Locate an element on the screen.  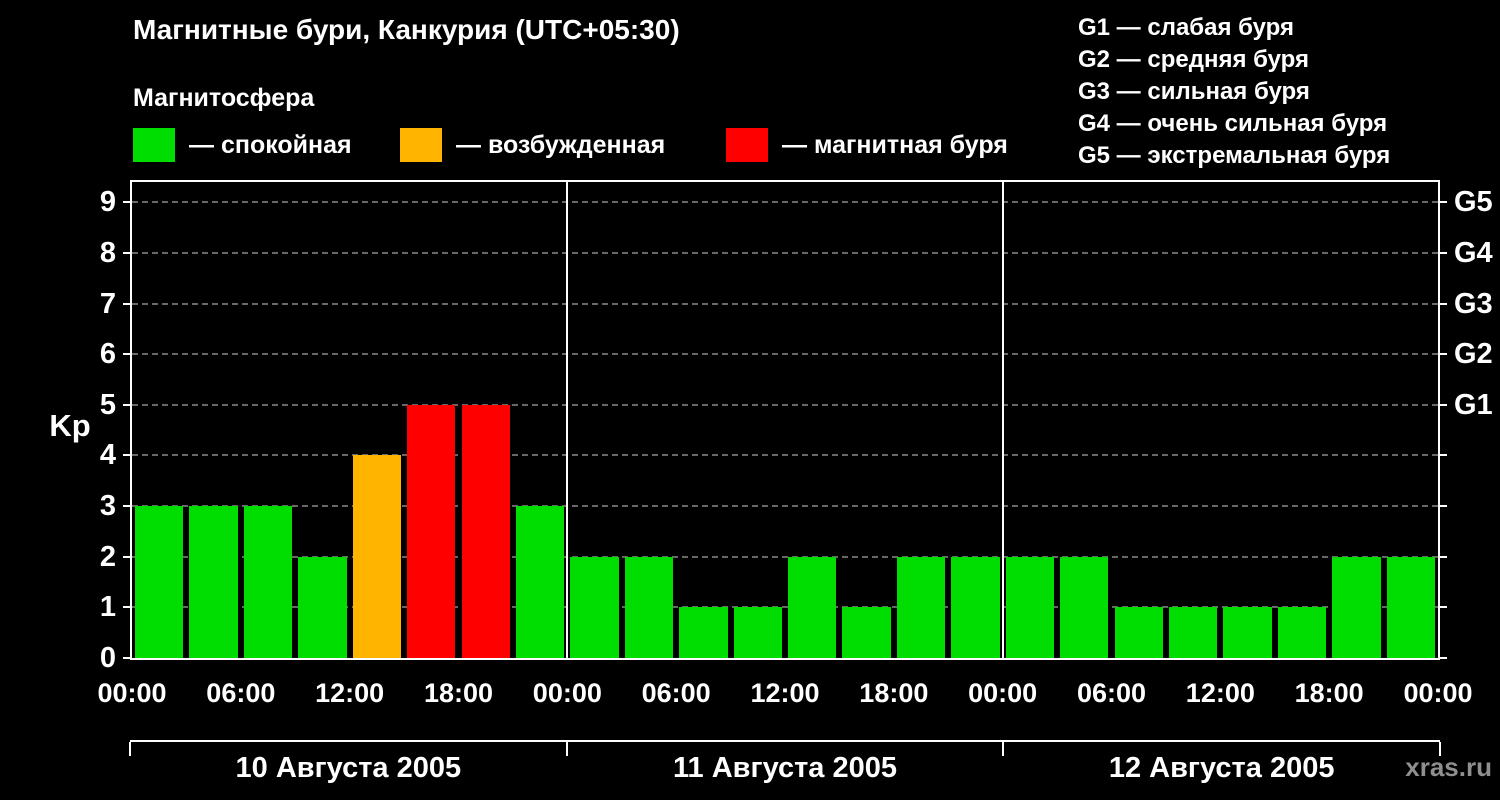
magnetosphere-heading: Магнитосфера is located at coordinates (224, 98).